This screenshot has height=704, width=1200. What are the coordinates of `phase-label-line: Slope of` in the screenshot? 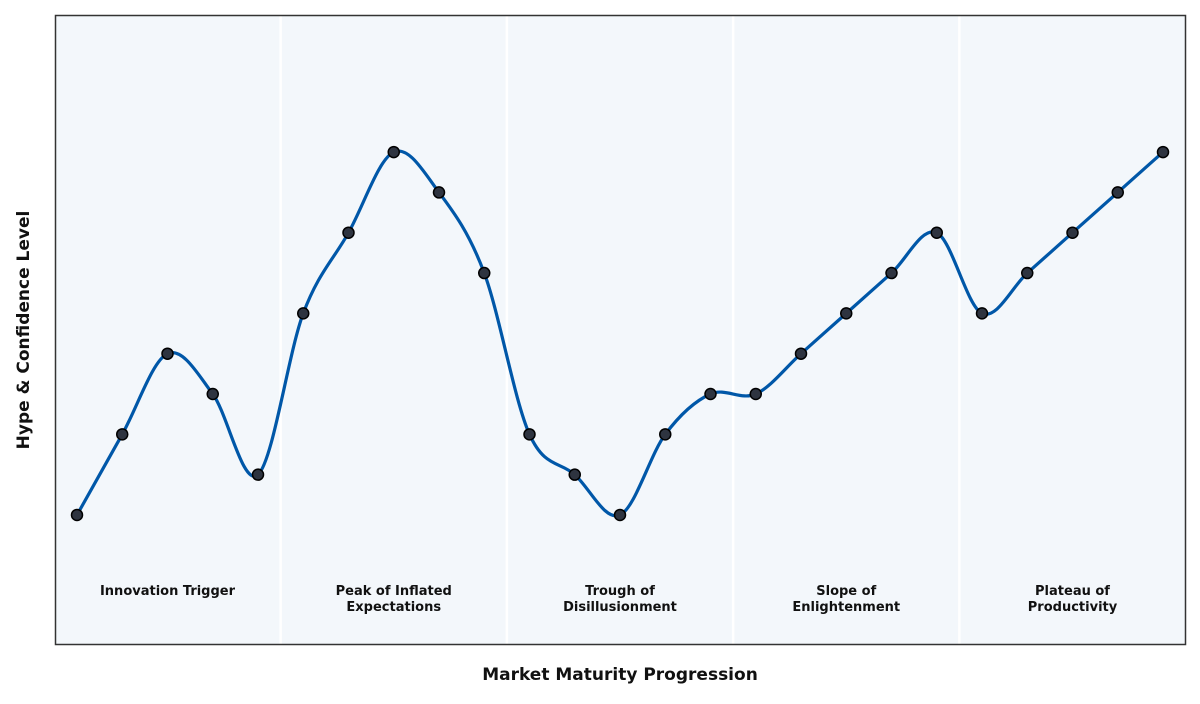 It's located at (846, 591).